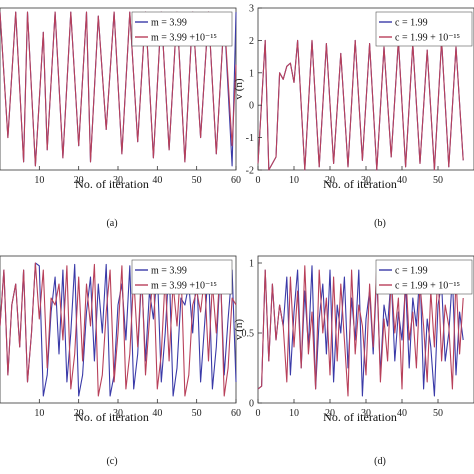  Describe the element at coordinates (380, 223) in the screenshot. I see `panel-caption: (b)` at that location.